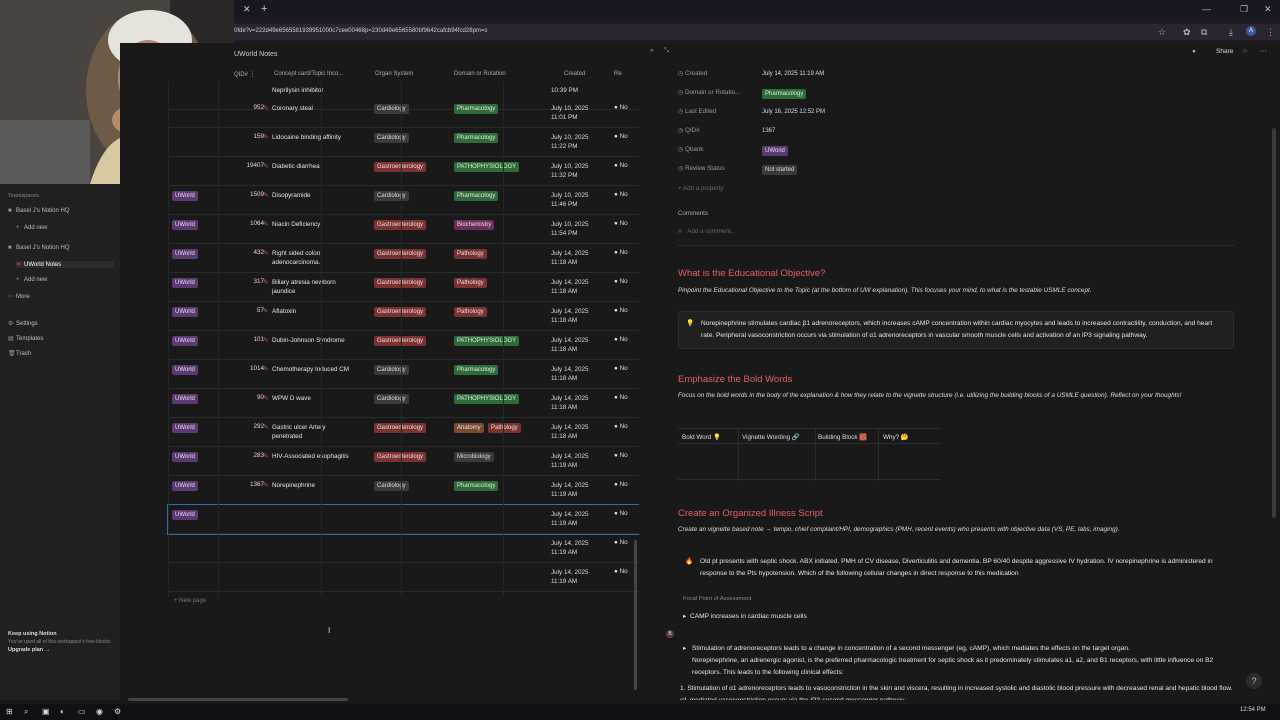 The height and width of the screenshot is (720, 1280). Describe the element at coordinates (575, 74) in the screenshot. I see `header-created: Created` at that location.